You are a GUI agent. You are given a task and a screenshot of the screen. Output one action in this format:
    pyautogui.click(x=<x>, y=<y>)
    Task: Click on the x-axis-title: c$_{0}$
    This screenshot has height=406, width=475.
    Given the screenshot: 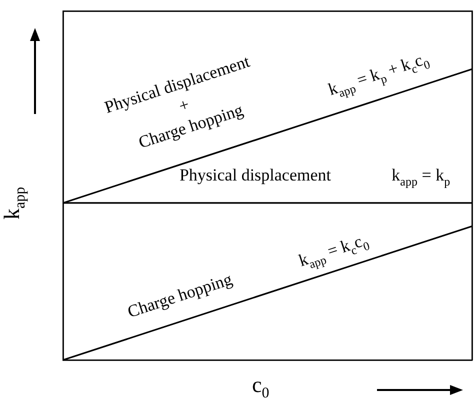 What is the action you would take?
    pyautogui.click(x=261, y=387)
    